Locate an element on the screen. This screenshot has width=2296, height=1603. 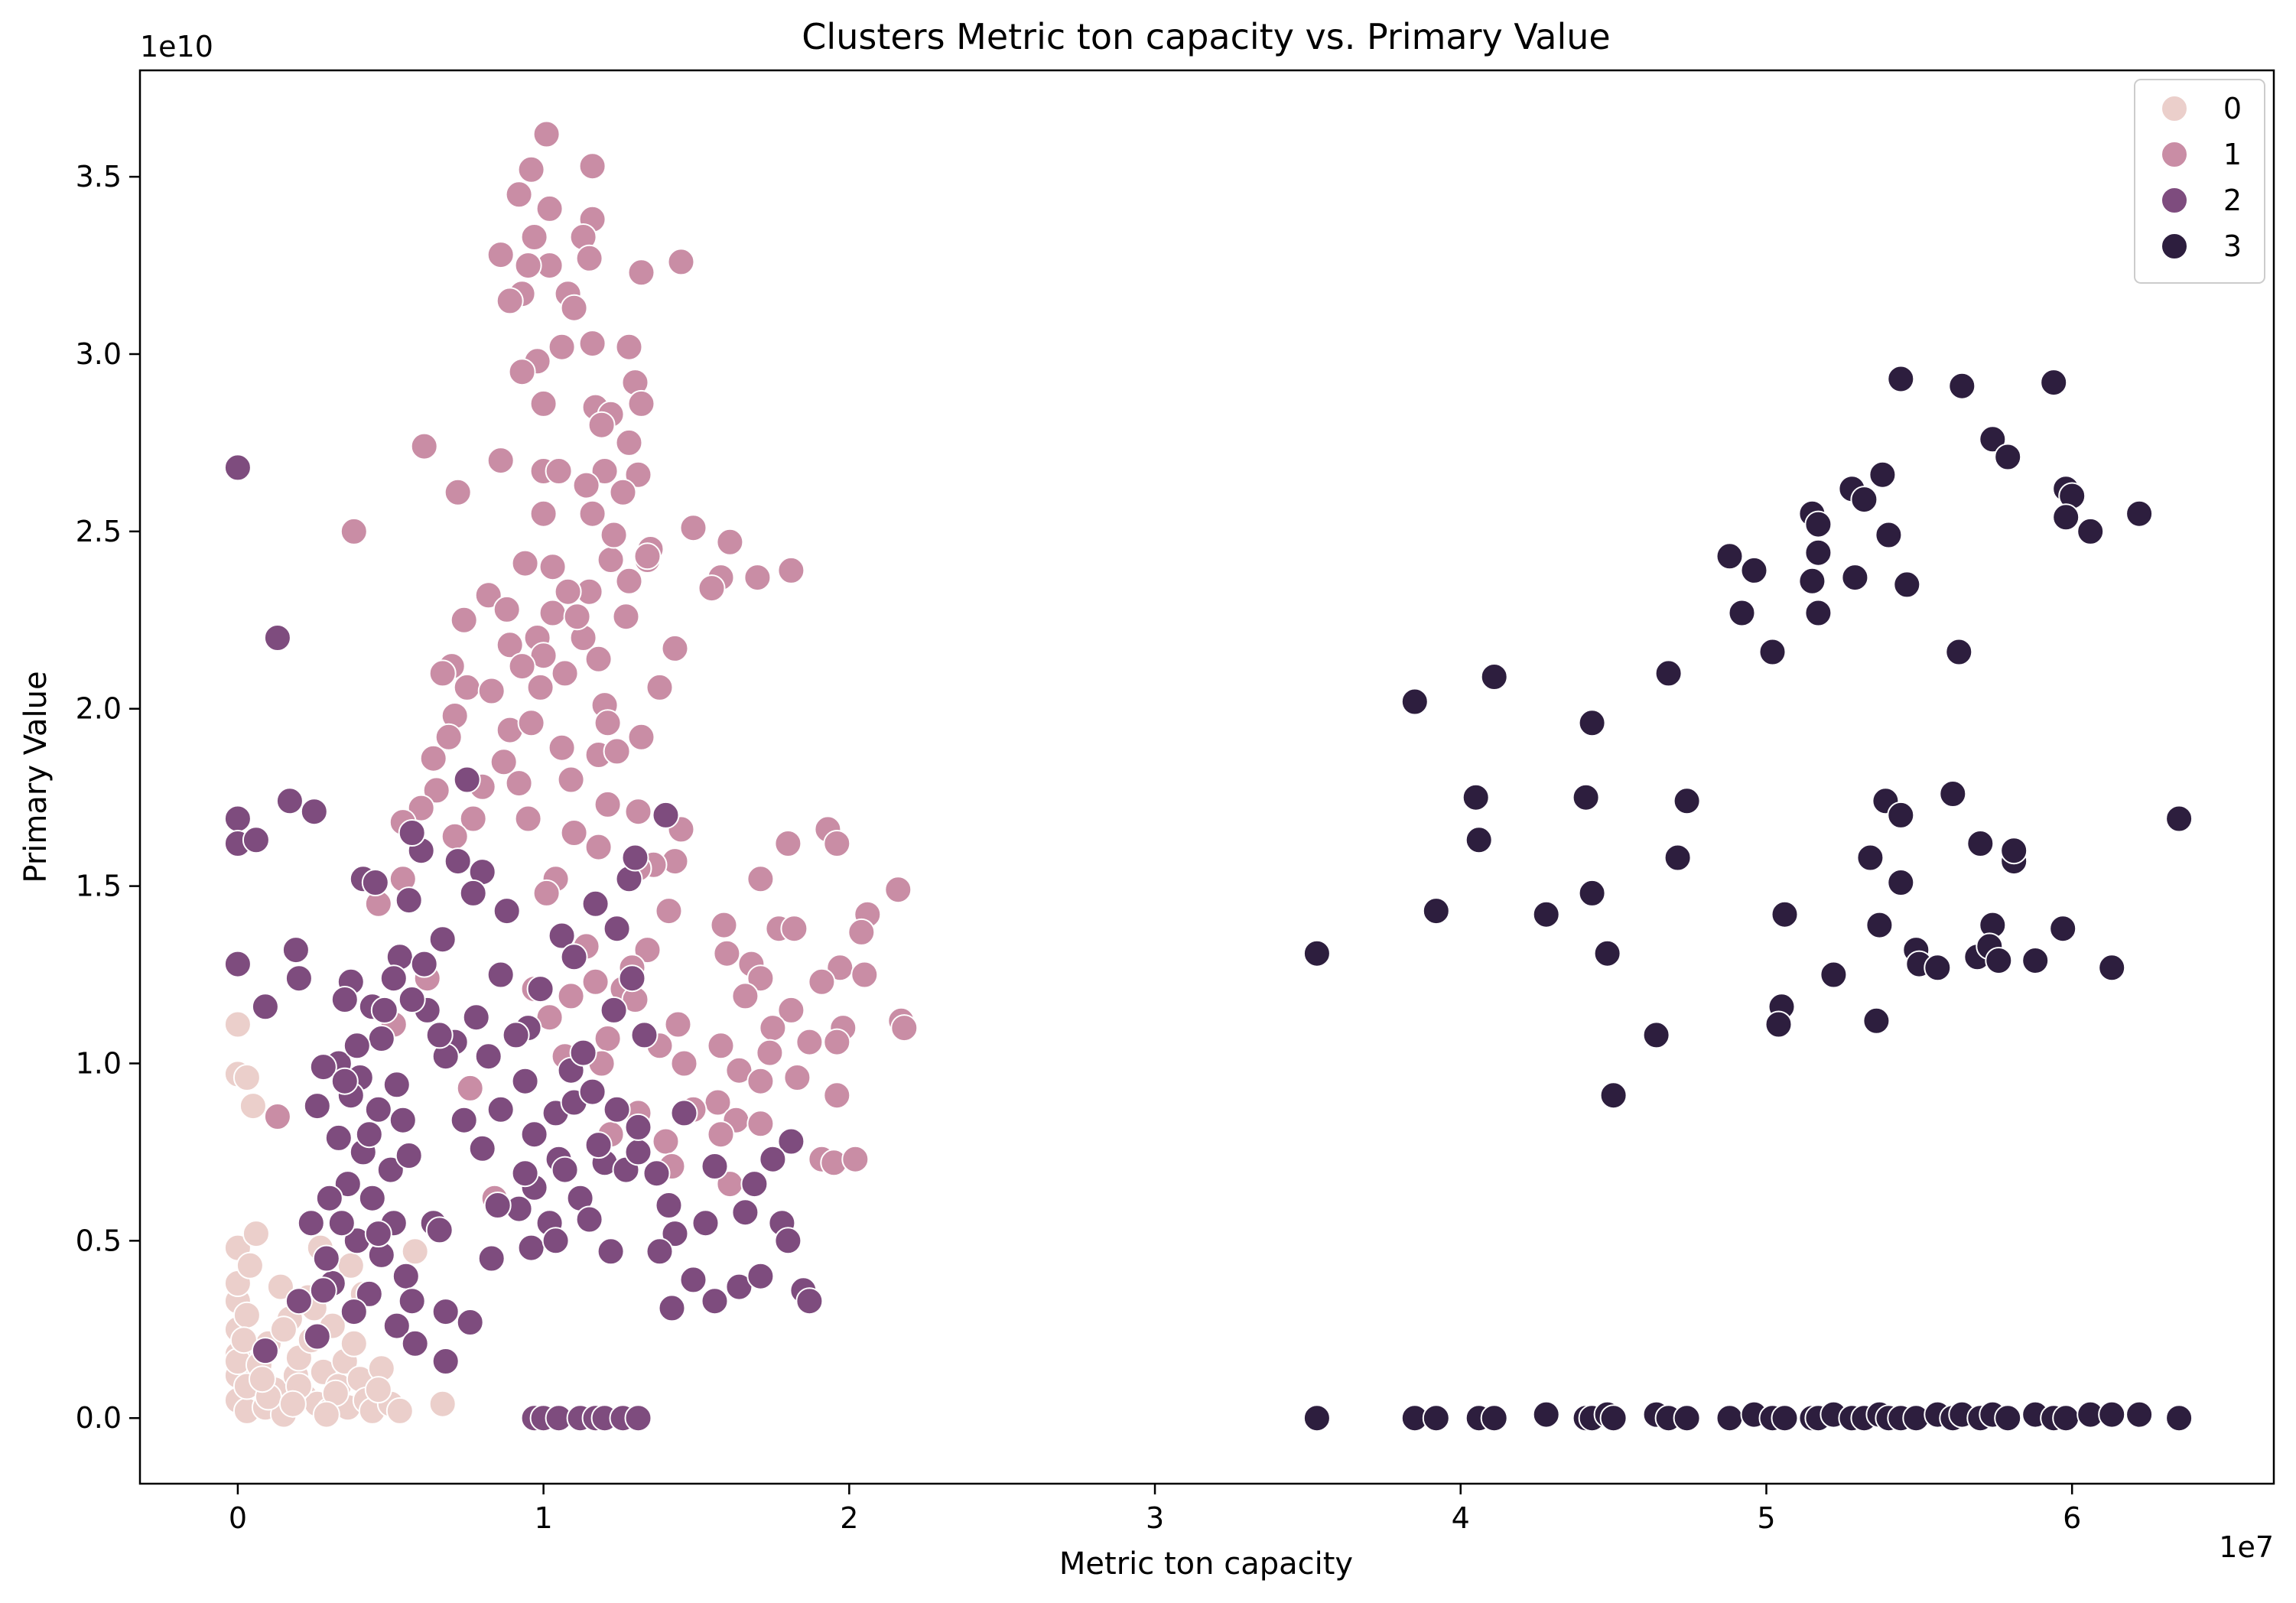
legend-label: 0 is located at coordinates (2232, 108).